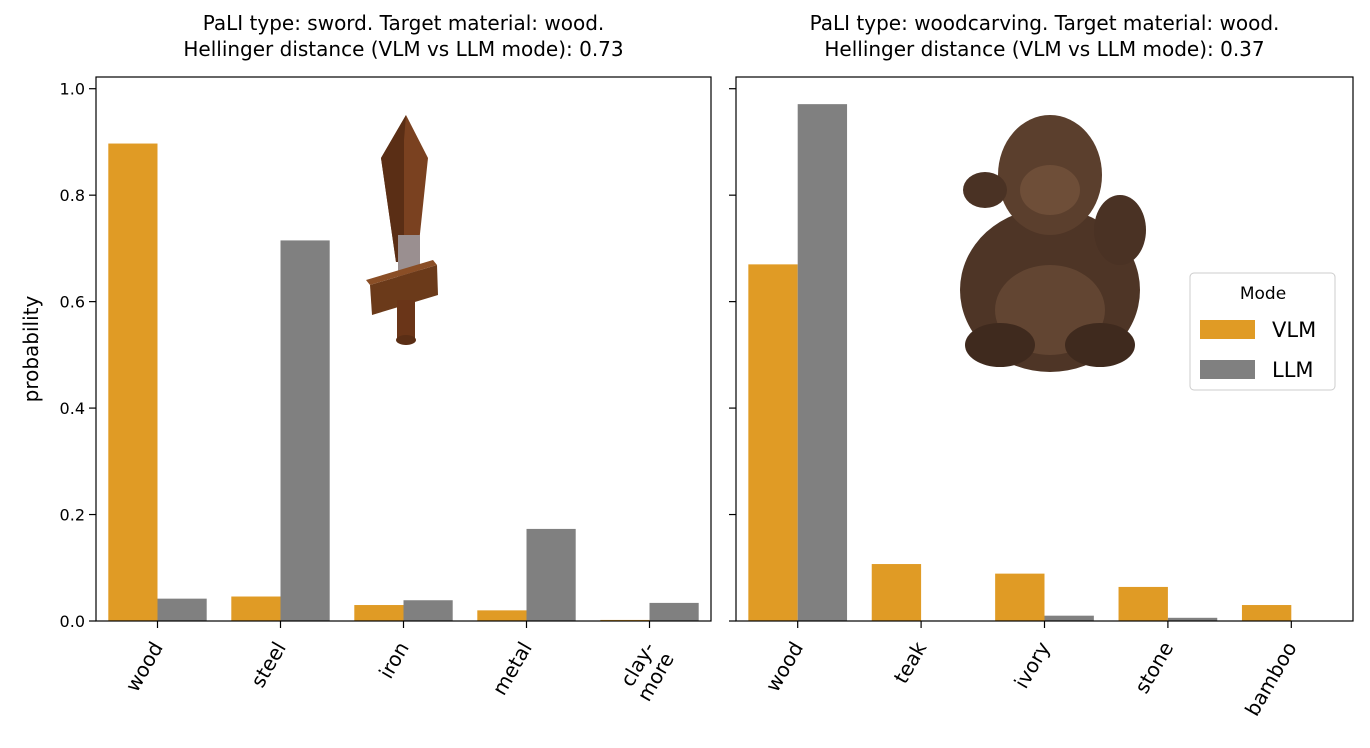 The height and width of the screenshot is (748, 1370). I want to click on x-tick-label: steel, so click(268, 665).